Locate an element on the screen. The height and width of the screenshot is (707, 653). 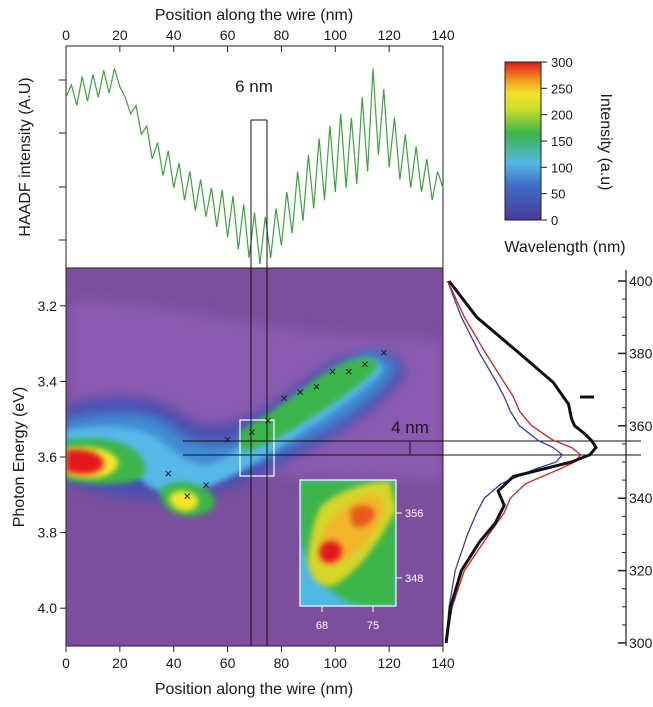
map-x-tick-label-6: 120 is located at coordinates (389, 663).